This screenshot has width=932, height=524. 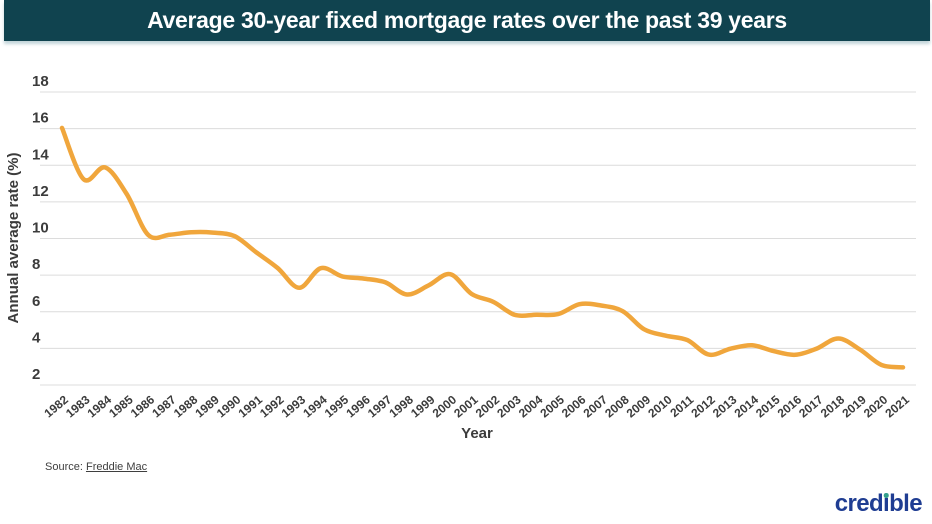 I want to click on y-tick-label: 2, so click(x=36, y=374).